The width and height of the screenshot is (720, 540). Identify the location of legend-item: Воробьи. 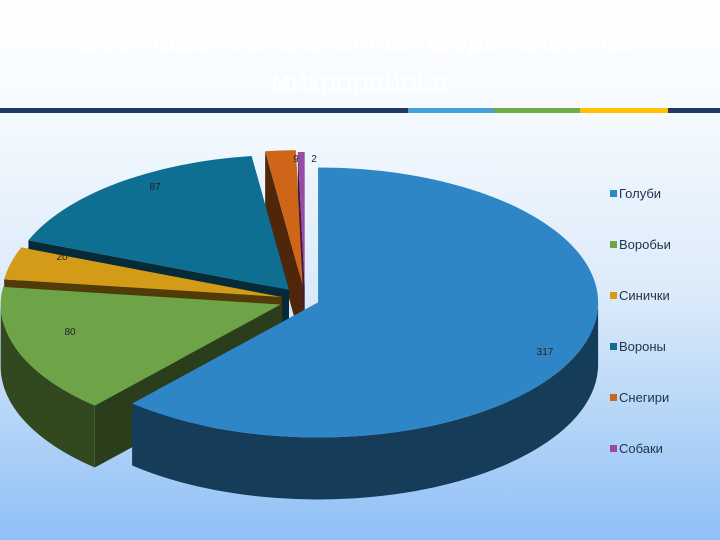
(640, 244).